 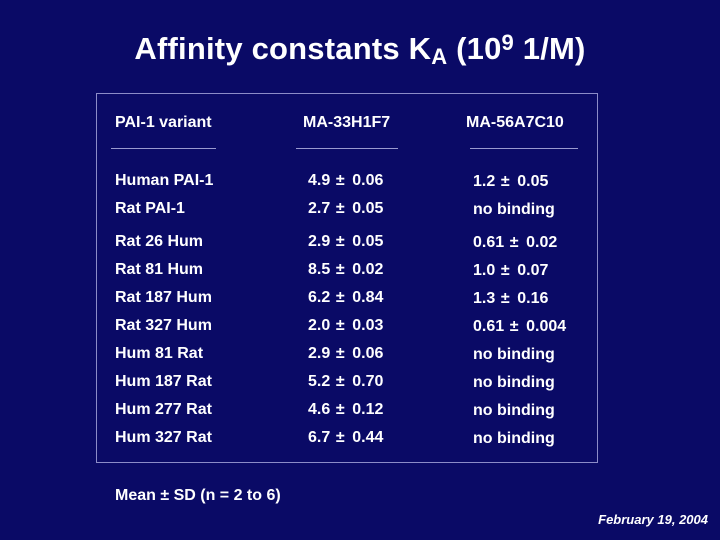 What do you see at coordinates (484, 298) in the screenshot?
I see `value: 1.3` at bounding box center [484, 298].